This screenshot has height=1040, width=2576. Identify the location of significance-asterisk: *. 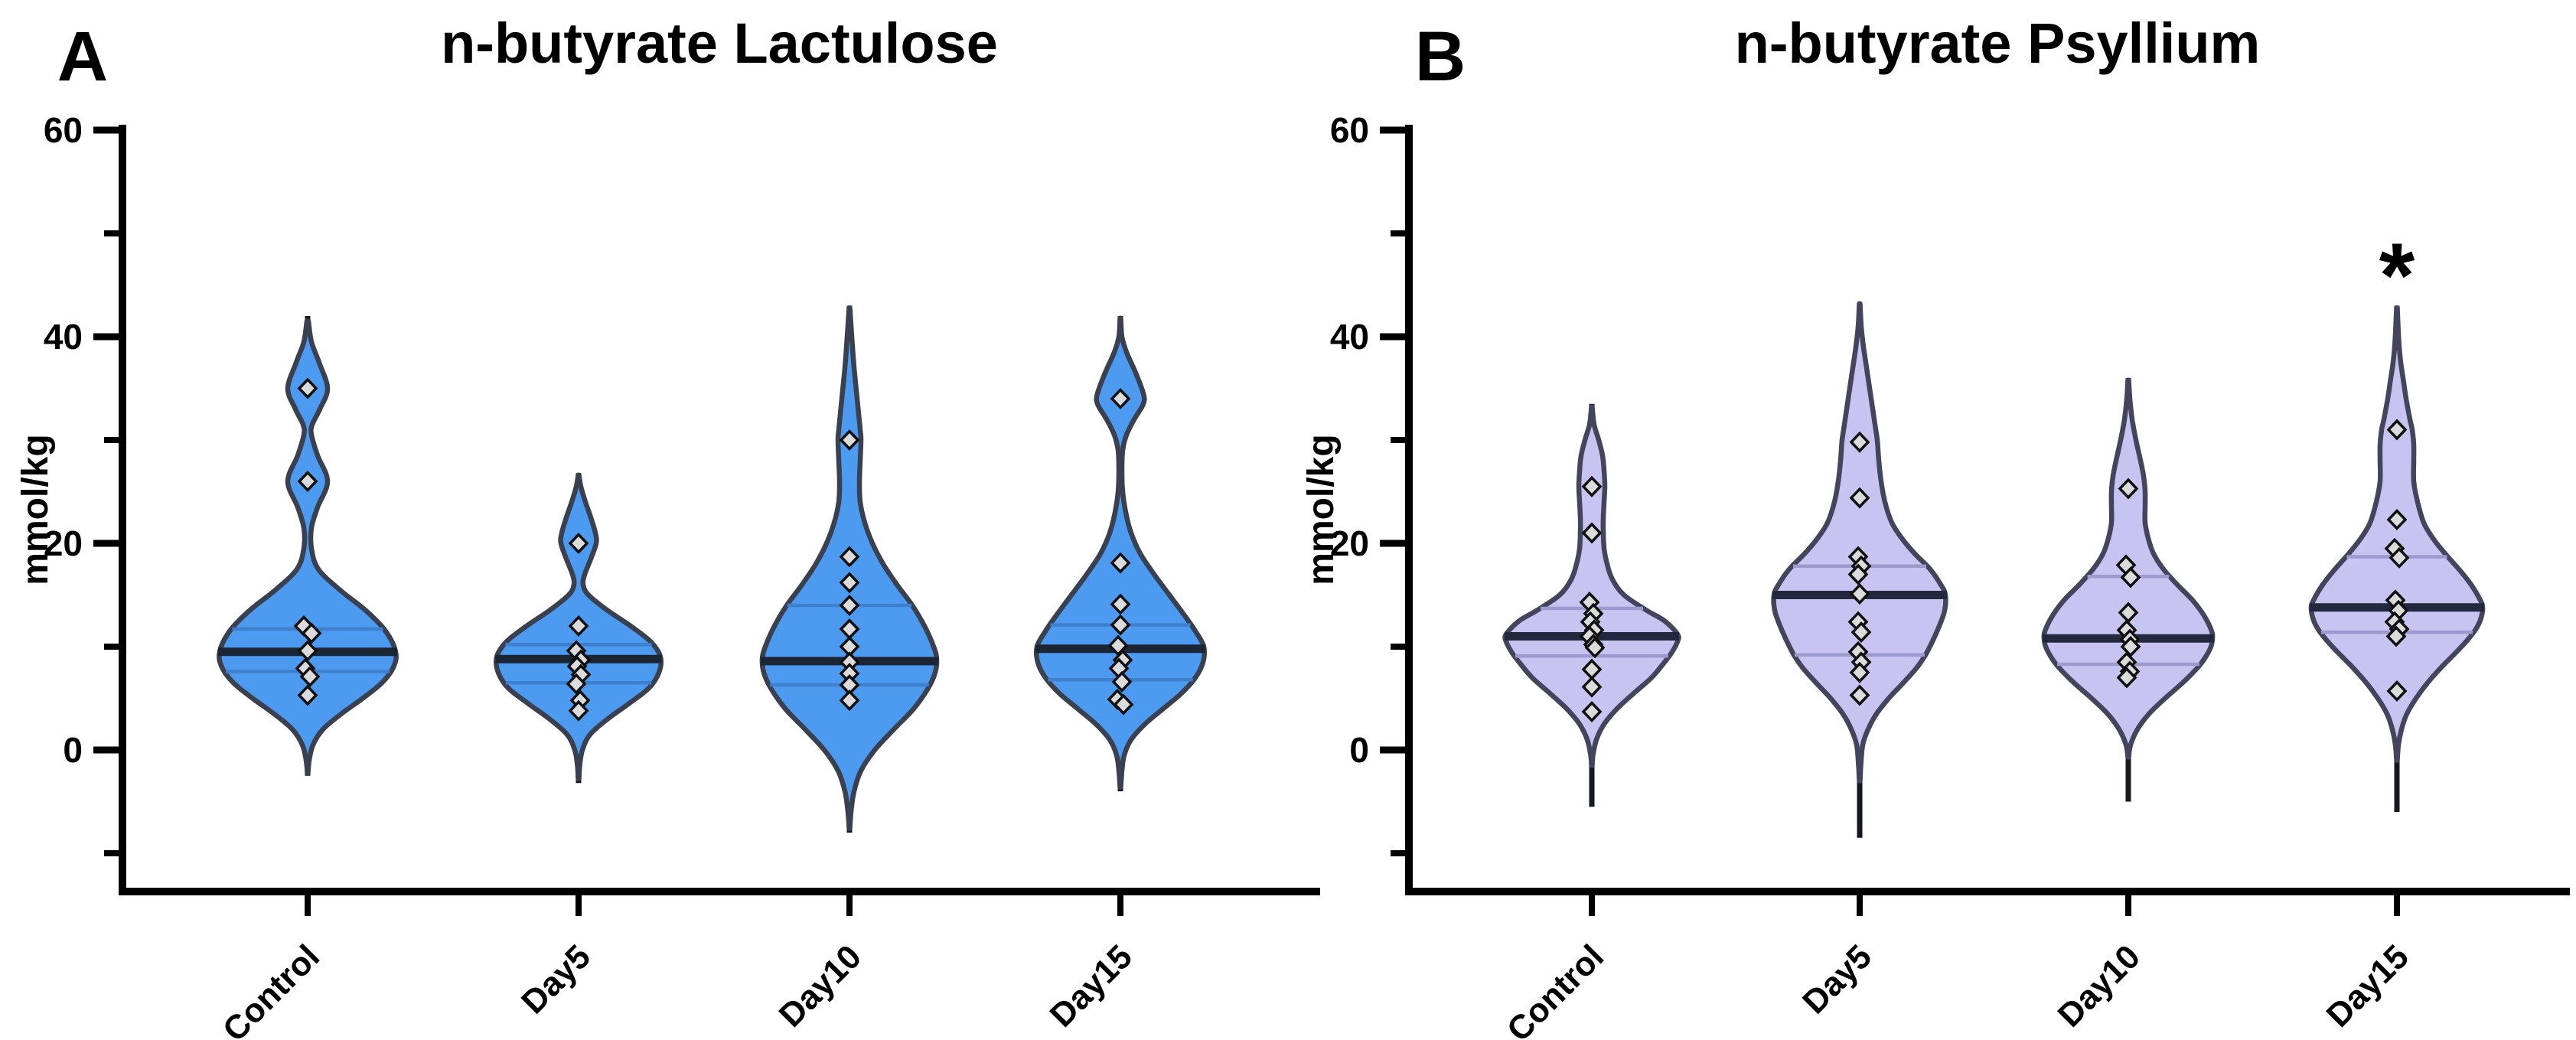
(2397, 275).